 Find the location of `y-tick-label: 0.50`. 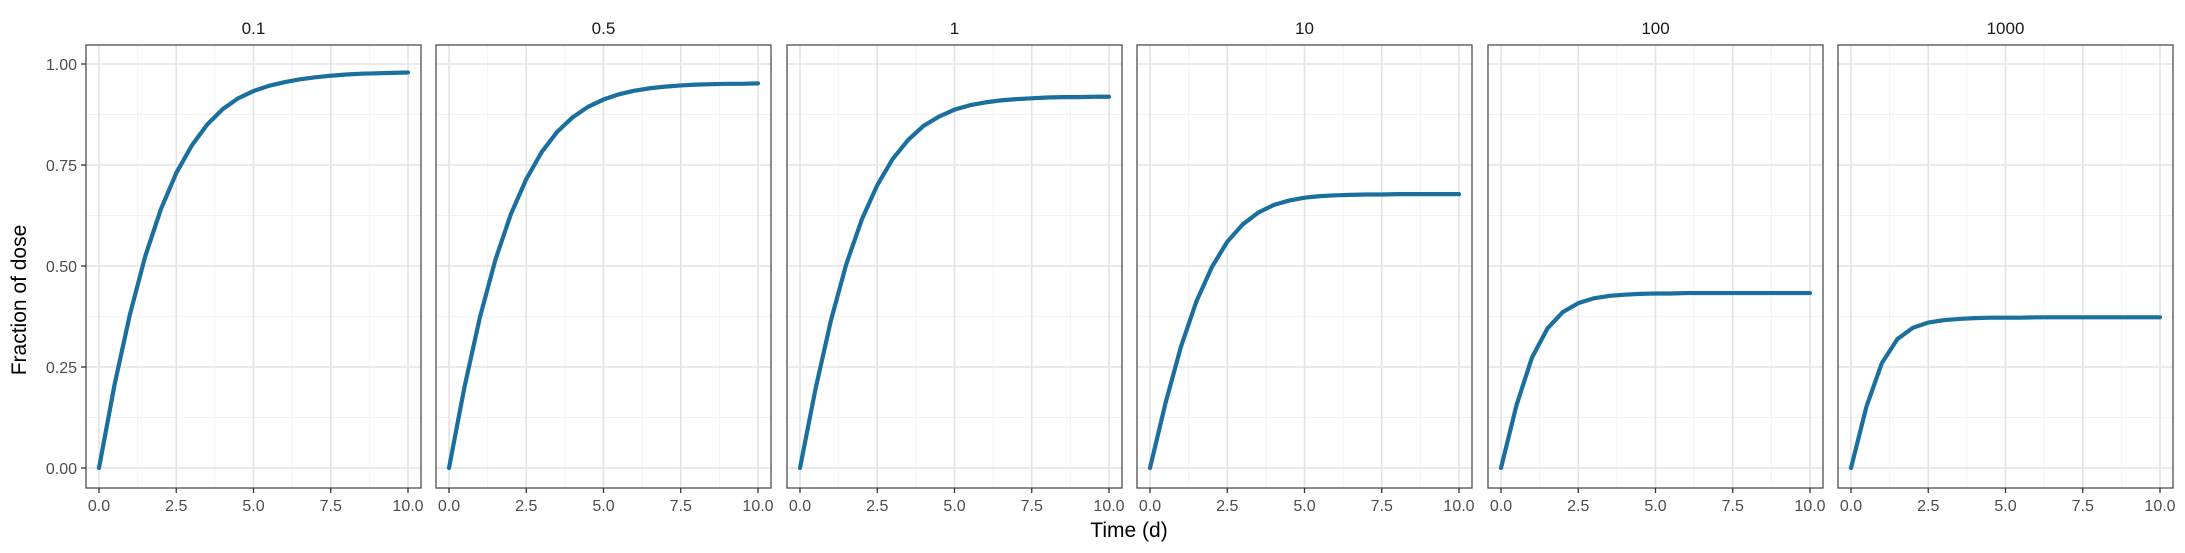

y-tick-label: 0.50 is located at coordinates (61, 267).